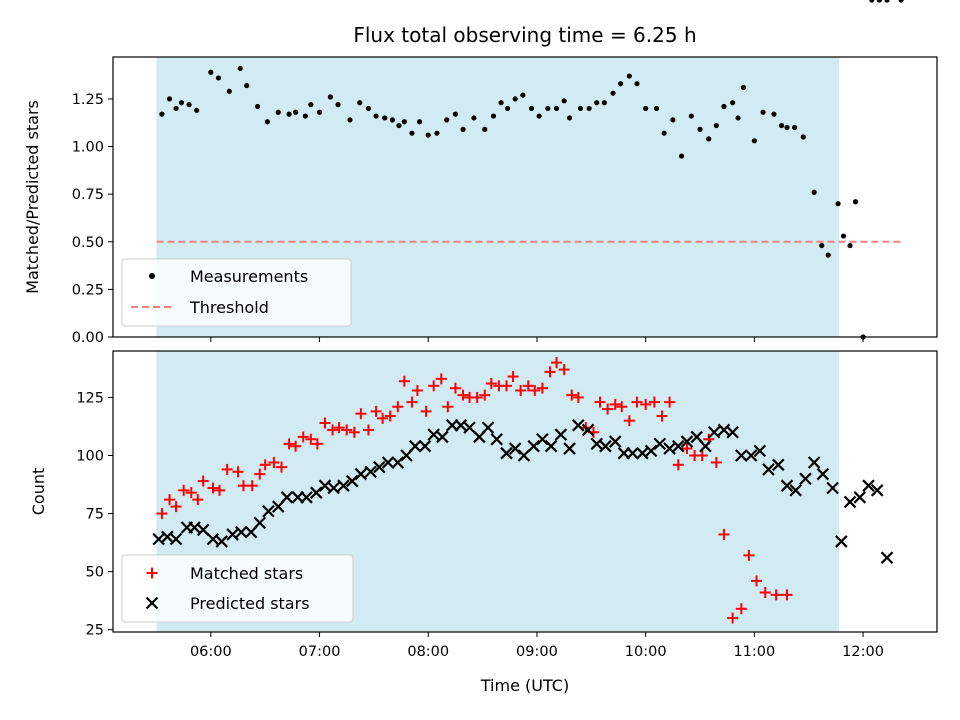 The image size is (960, 720). I want to click on count-y-axis-label: Count, so click(38, 492).